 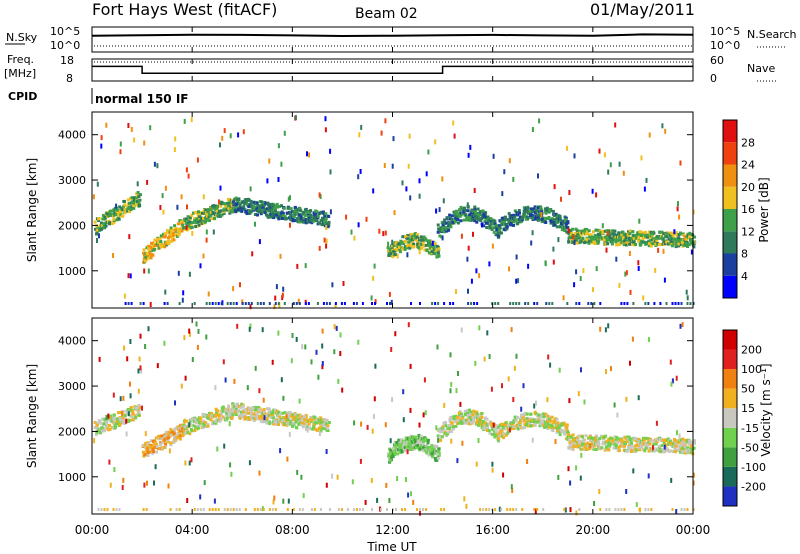 What do you see at coordinates (386, 14) in the screenshot?
I see `beam-label: Beam 02` at bounding box center [386, 14].